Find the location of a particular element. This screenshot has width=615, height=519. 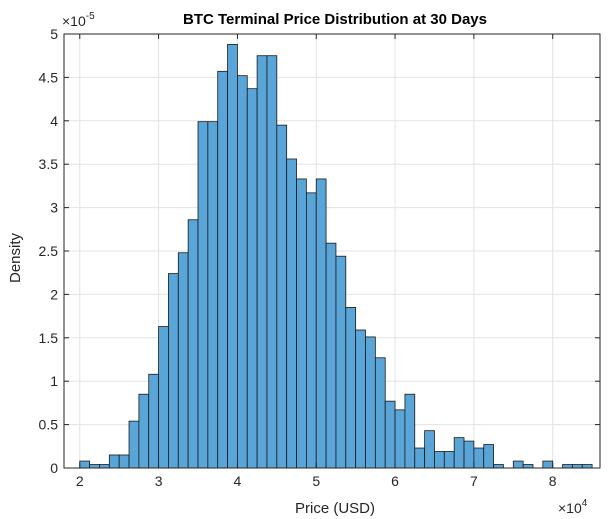

x-multiplier: ×10⁴ is located at coordinates (573, 507).